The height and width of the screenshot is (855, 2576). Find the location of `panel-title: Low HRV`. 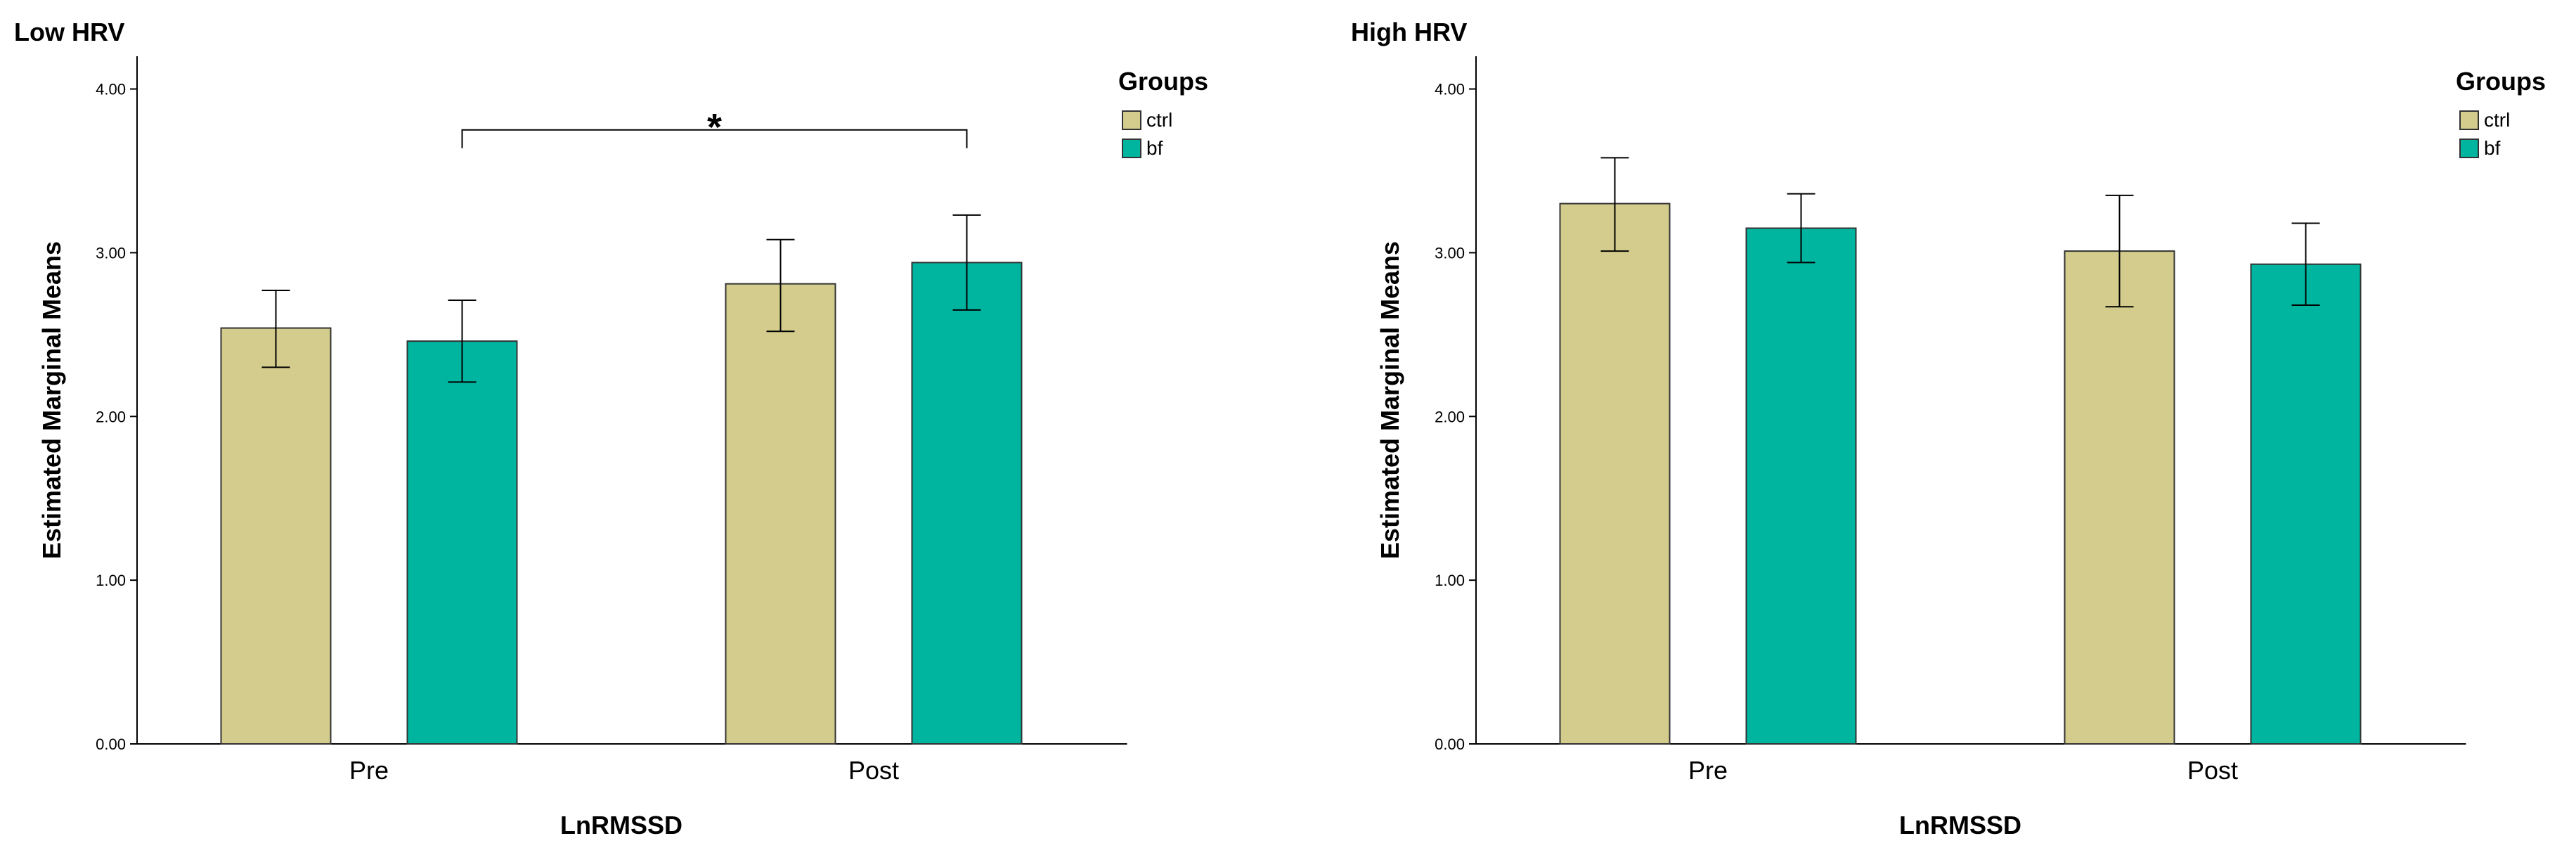

panel-title: Low HRV is located at coordinates (69, 32).